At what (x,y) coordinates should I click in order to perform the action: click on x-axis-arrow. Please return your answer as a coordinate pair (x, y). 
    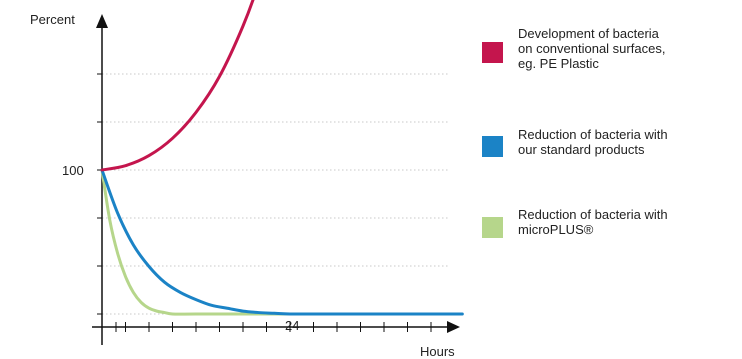
    Looking at the image, I should click on (453, 327).